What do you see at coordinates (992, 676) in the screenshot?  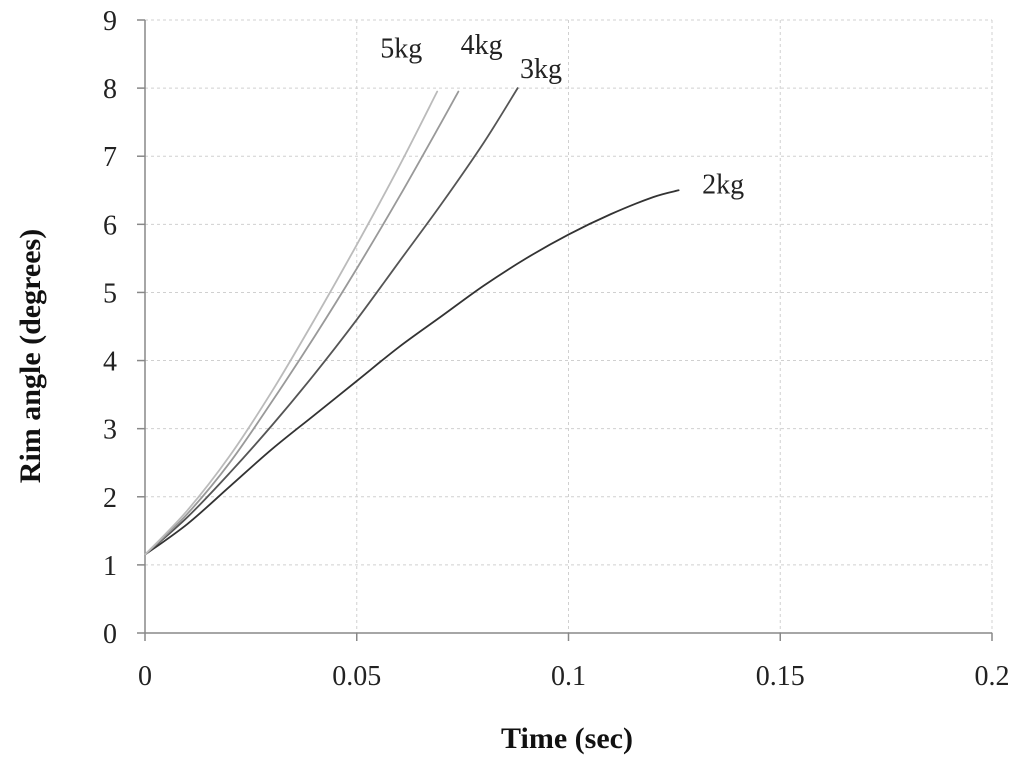 I see `x-tick-label: 0.2` at bounding box center [992, 676].